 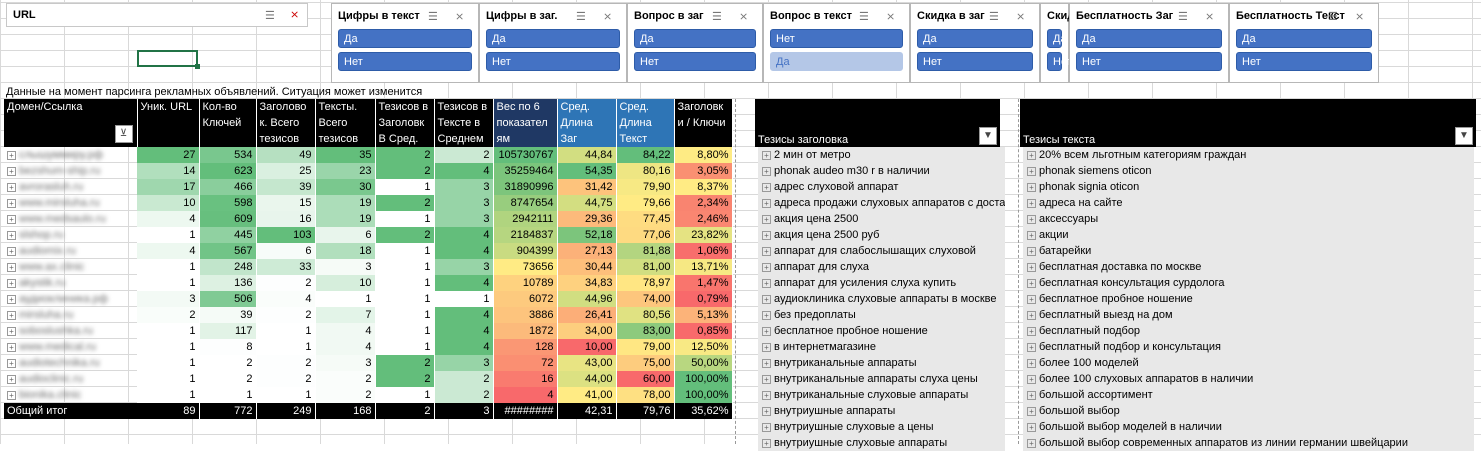 I want to click on value-cell: 103, so click(x=286, y=235).